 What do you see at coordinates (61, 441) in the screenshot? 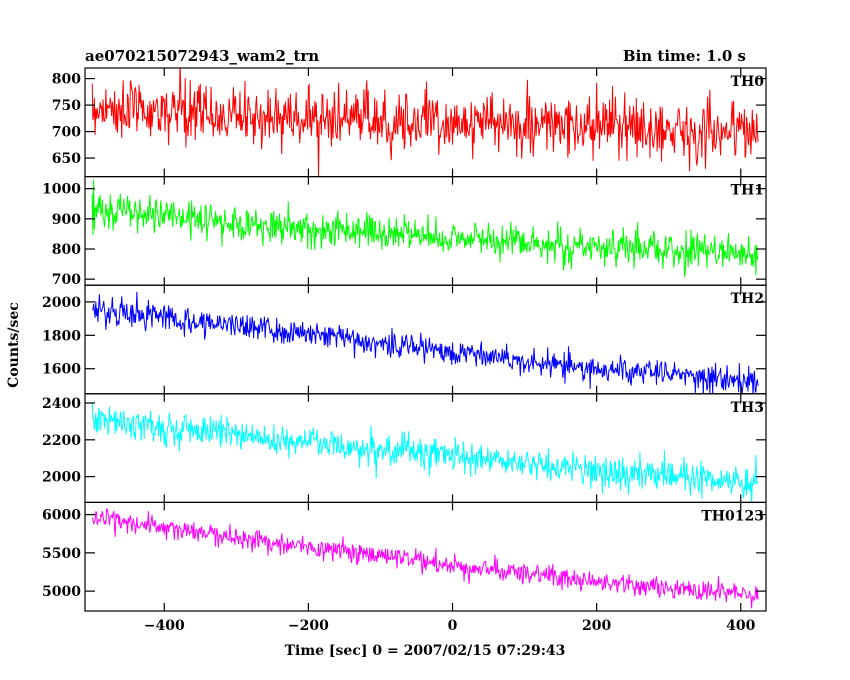
I see `y-tick-label: 2200` at bounding box center [61, 441].